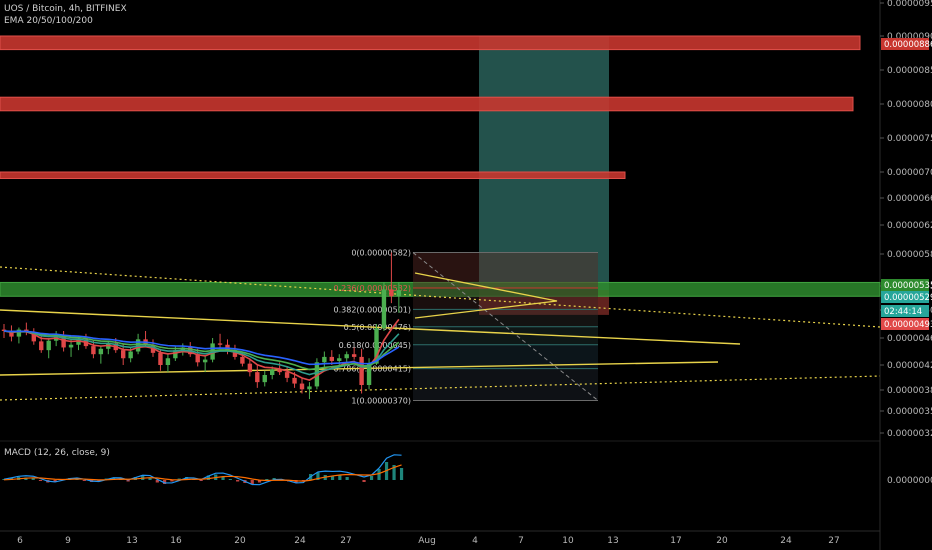 The height and width of the screenshot is (550, 932). I want to click on fib-level-label: 0(0.00000582), so click(381, 253).